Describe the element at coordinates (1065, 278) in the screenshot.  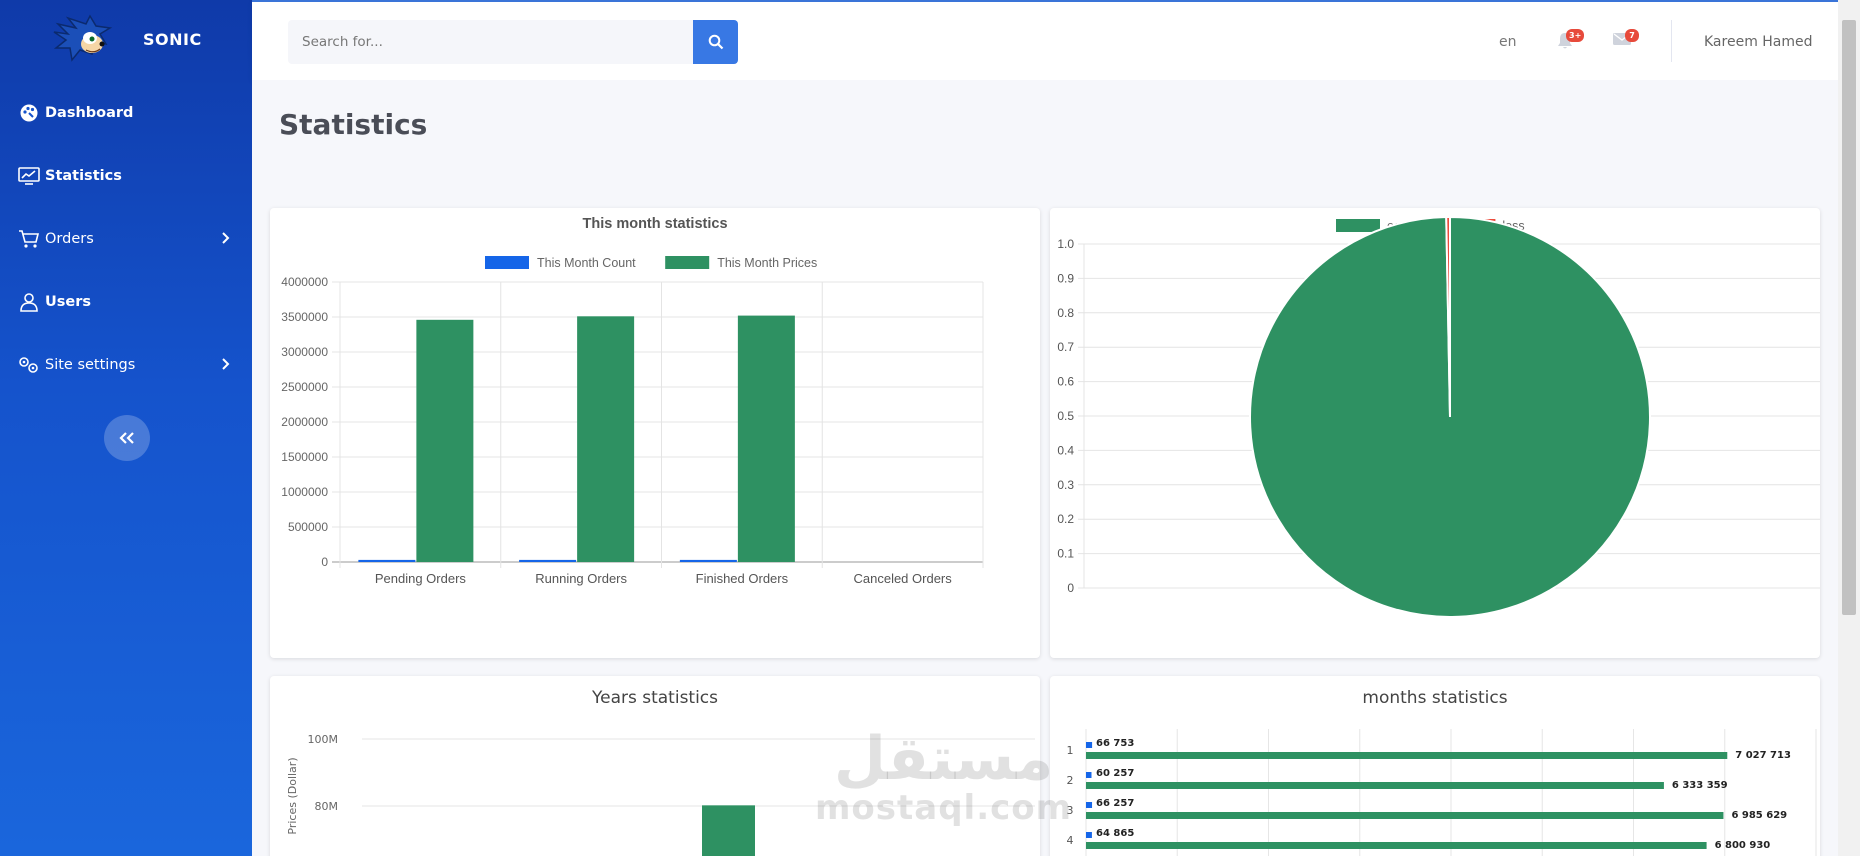
I see `y-tick-label: 0.9` at that location.